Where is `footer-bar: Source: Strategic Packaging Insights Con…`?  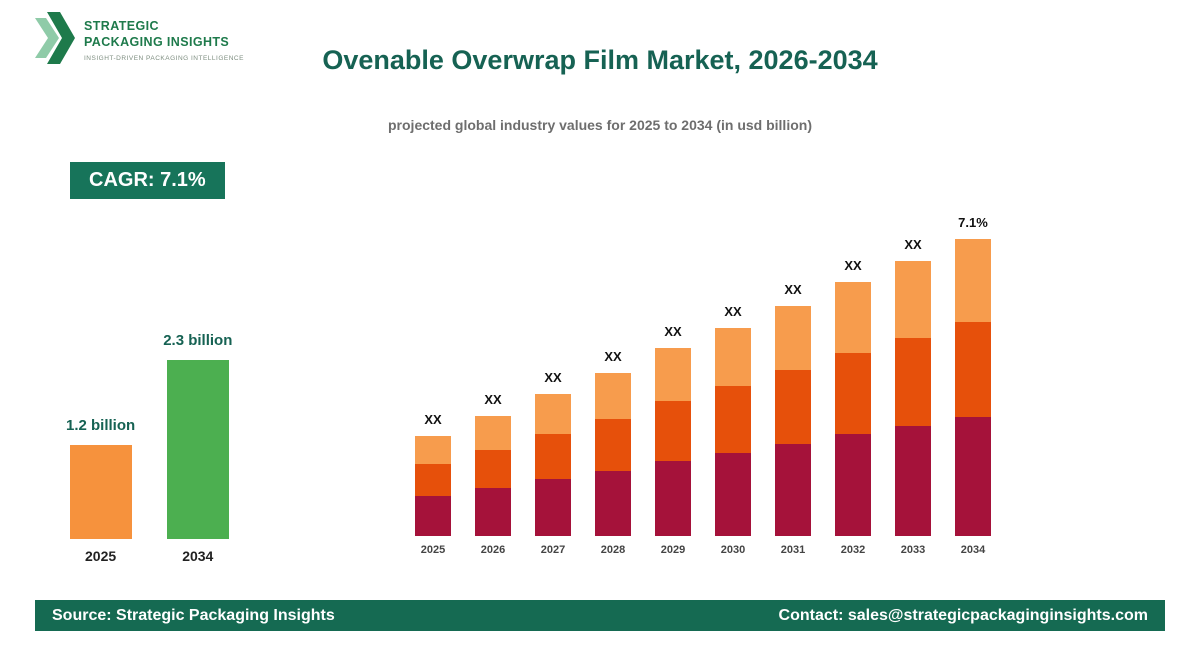
footer-bar: Source: Strategic Packaging Insights Con… is located at coordinates (600, 615).